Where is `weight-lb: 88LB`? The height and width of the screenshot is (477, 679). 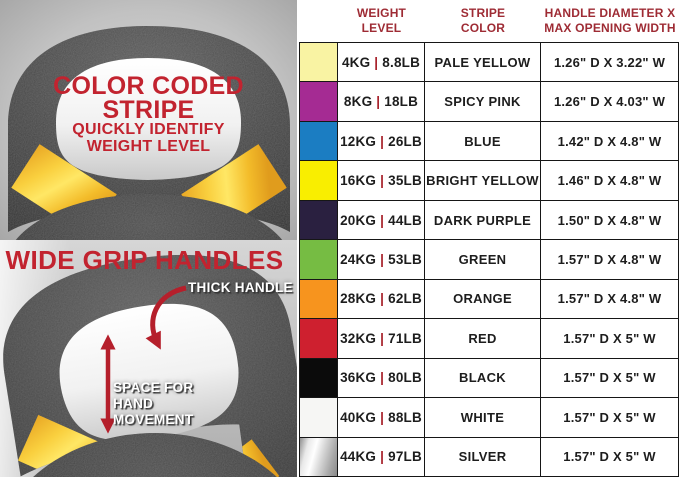 weight-lb: 88LB is located at coordinates (405, 417).